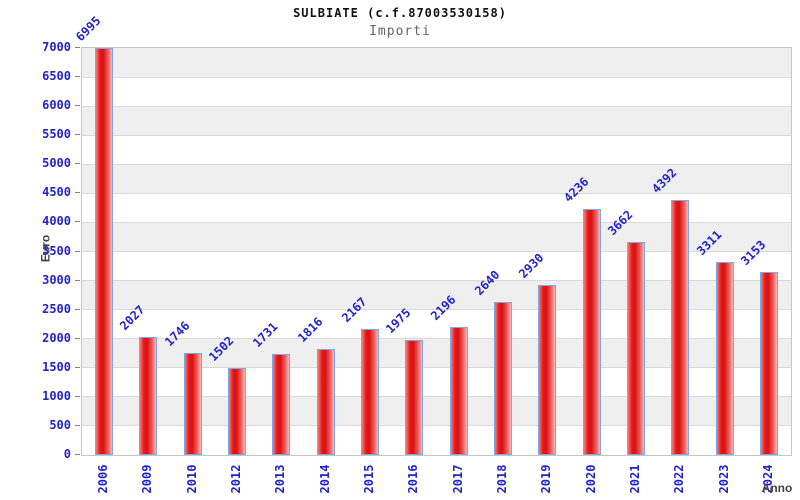 The image size is (800, 500). I want to click on y-axis-tick-label: 500, so click(60, 424).